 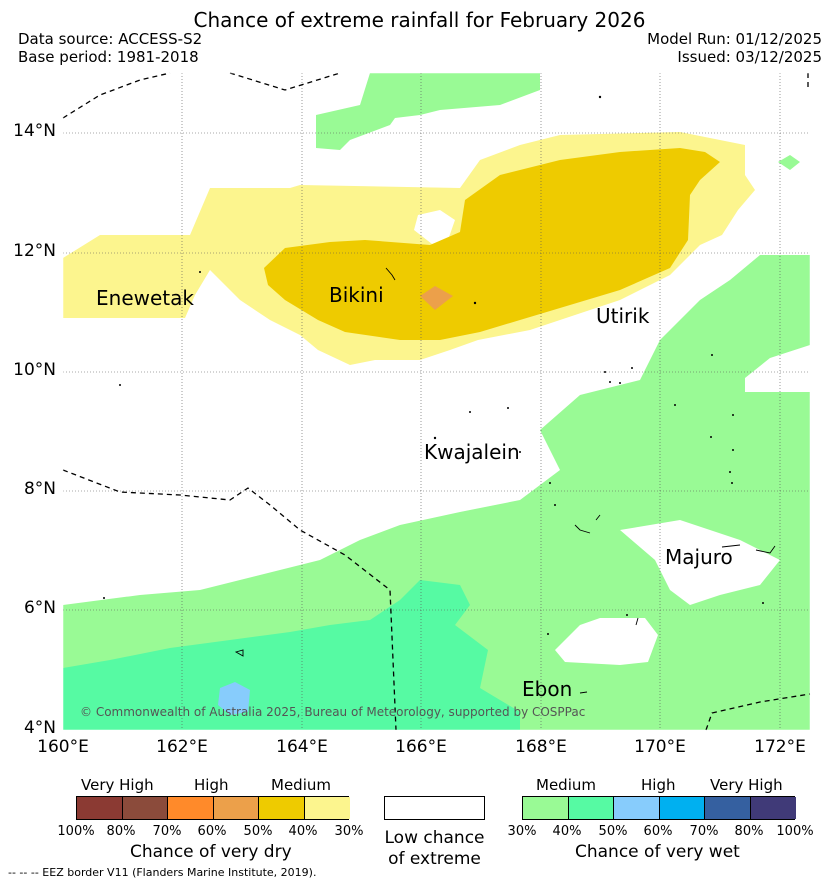 What do you see at coordinates (522, 831) in the screenshot?
I see `wet-tick: 30%` at bounding box center [522, 831].